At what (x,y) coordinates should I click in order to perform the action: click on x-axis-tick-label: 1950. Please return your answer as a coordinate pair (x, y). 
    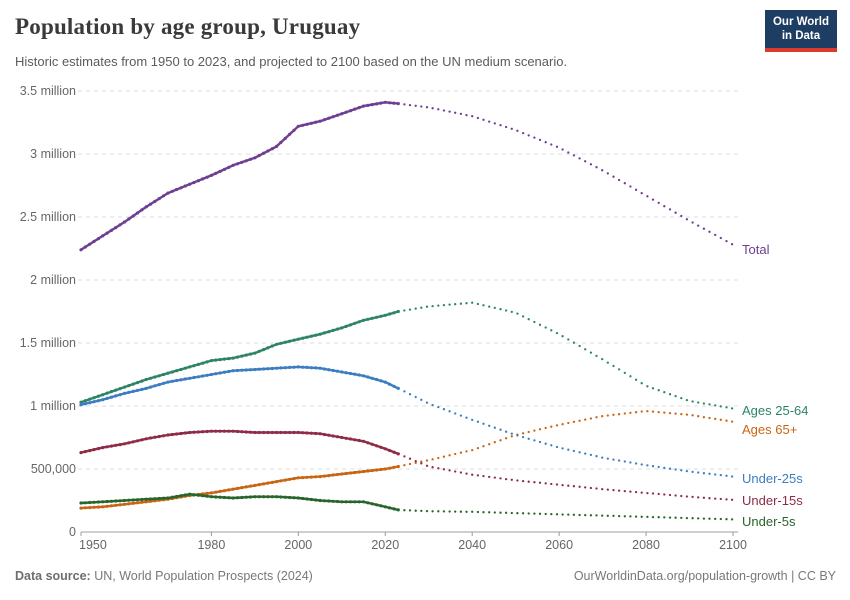
    Looking at the image, I should click on (93, 545).